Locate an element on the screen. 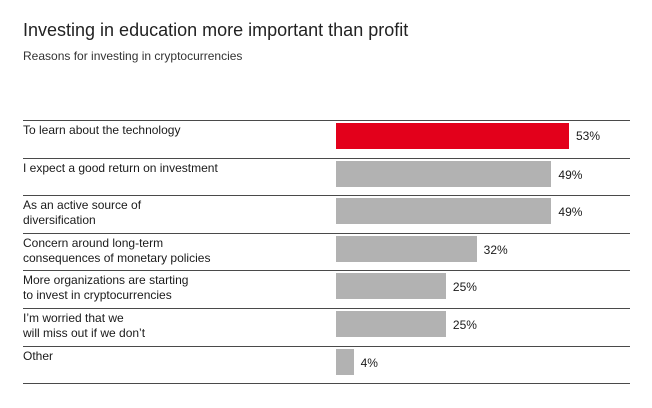 This screenshot has width=652, height=408. category-label-line: As an active source of is located at coordinates (82, 205).